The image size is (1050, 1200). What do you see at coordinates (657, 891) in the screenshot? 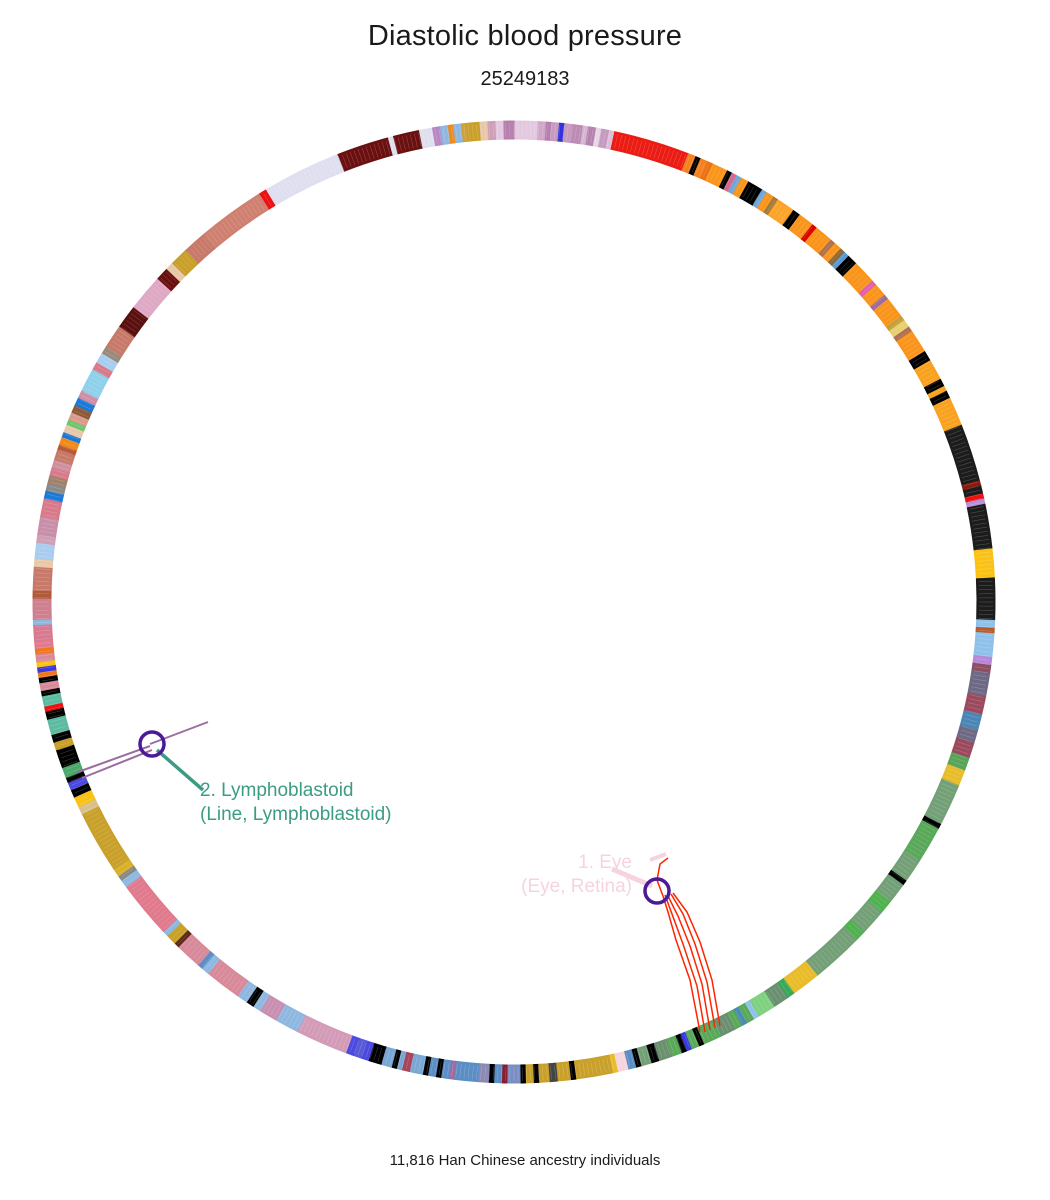
I see `eye-marker-circle` at bounding box center [657, 891].